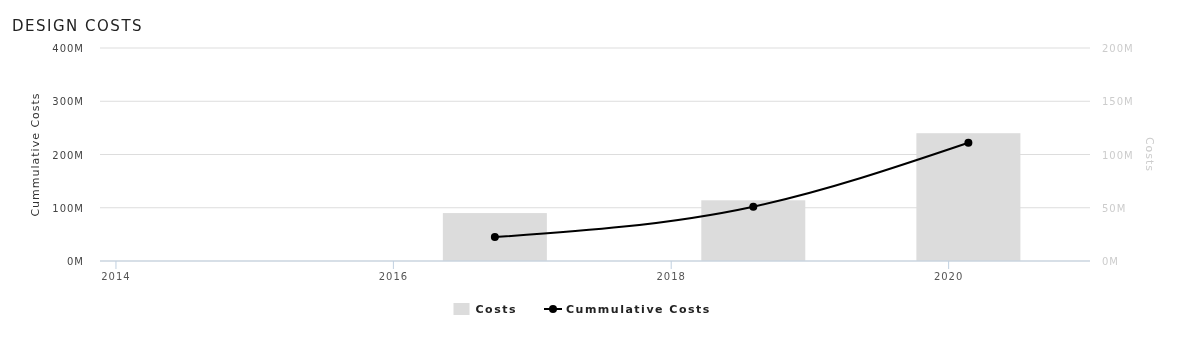  What do you see at coordinates (35, 154) in the screenshot?
I see `y-axis-title: Cummulative Costs` at bounding box center [35, 154].